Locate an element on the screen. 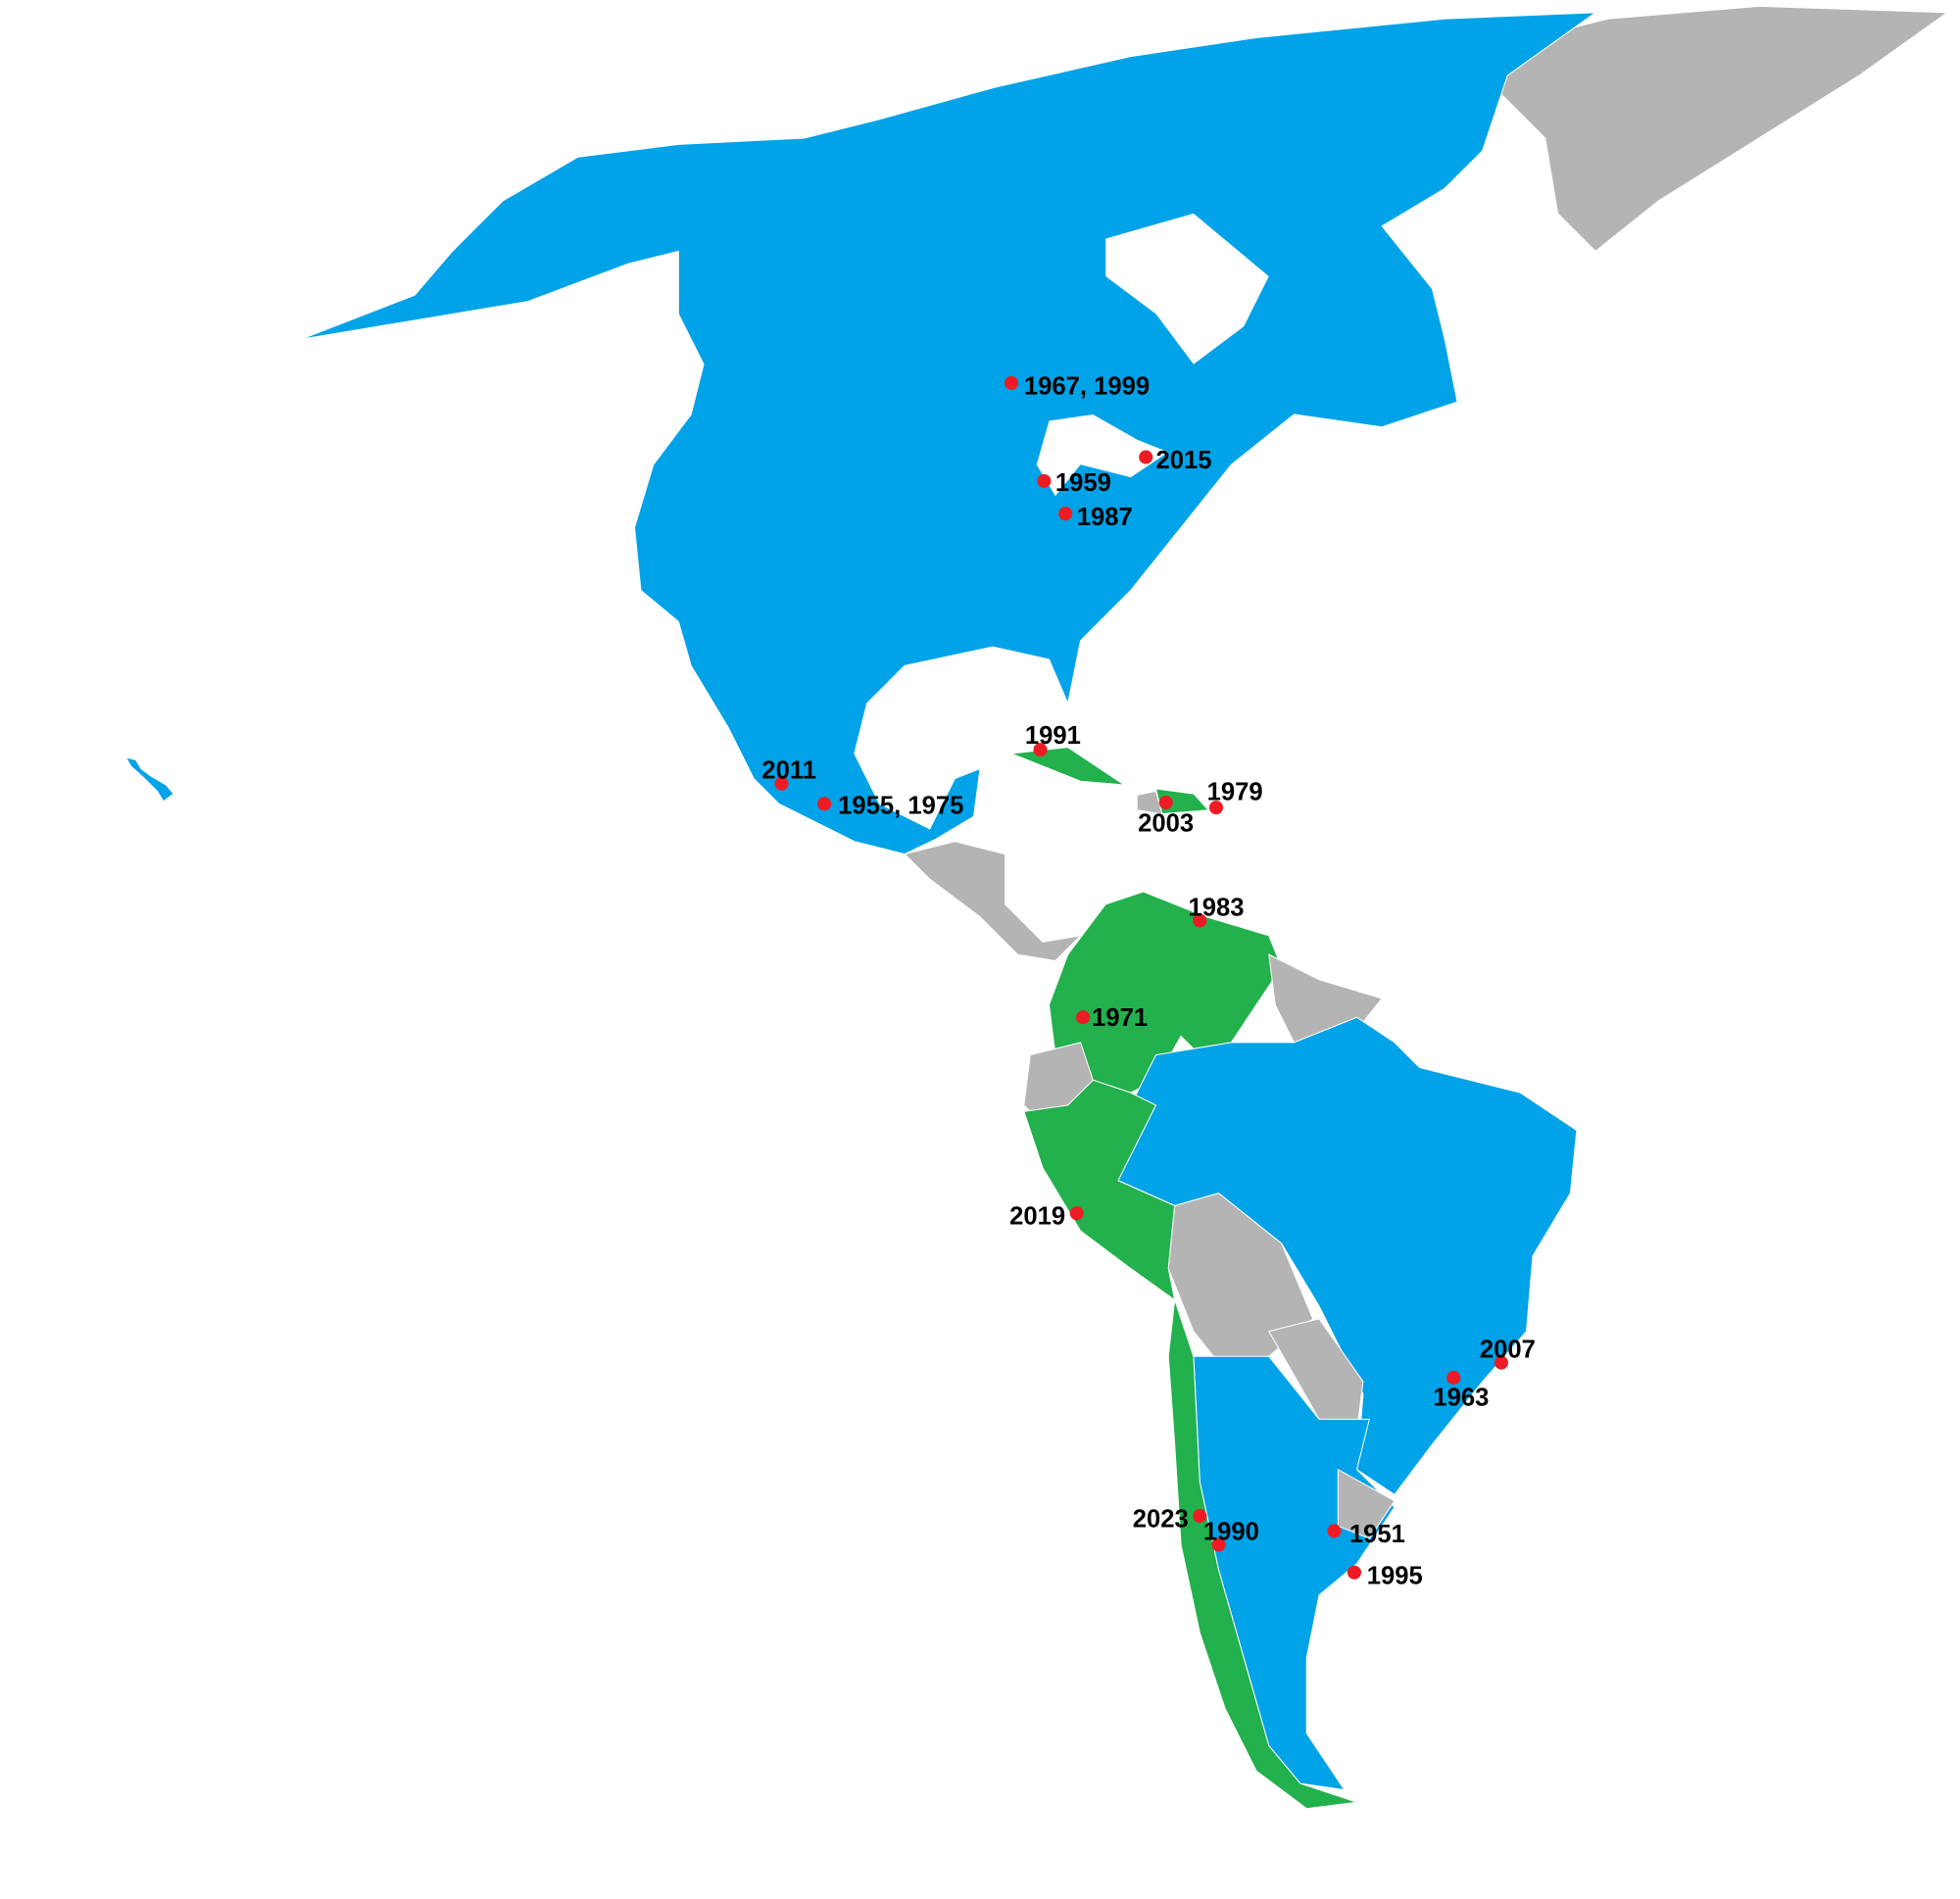 The width and height of the screenshot is (1960, 1899). marker-label: 2015 is located at coordinates (1183, 460).